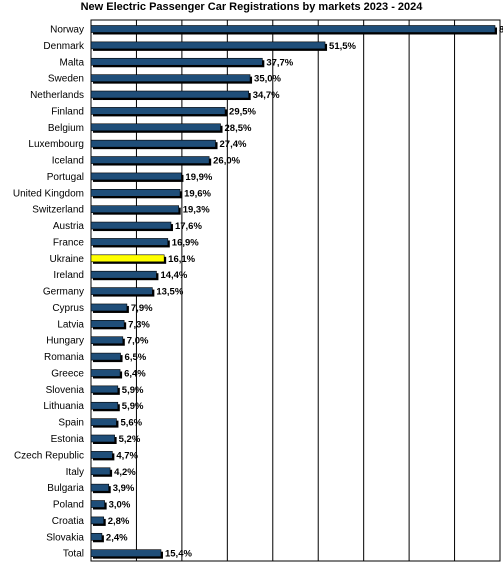 This screenshot has height=563, width=503. Describe the element at coordinates (178, 554) in the screenshot. I see `value-label: 15,4%` at that location.